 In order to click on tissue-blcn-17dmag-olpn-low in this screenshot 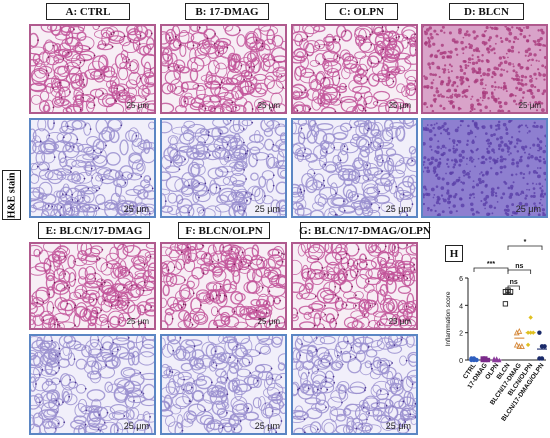, I will do `click(354, 286)`.